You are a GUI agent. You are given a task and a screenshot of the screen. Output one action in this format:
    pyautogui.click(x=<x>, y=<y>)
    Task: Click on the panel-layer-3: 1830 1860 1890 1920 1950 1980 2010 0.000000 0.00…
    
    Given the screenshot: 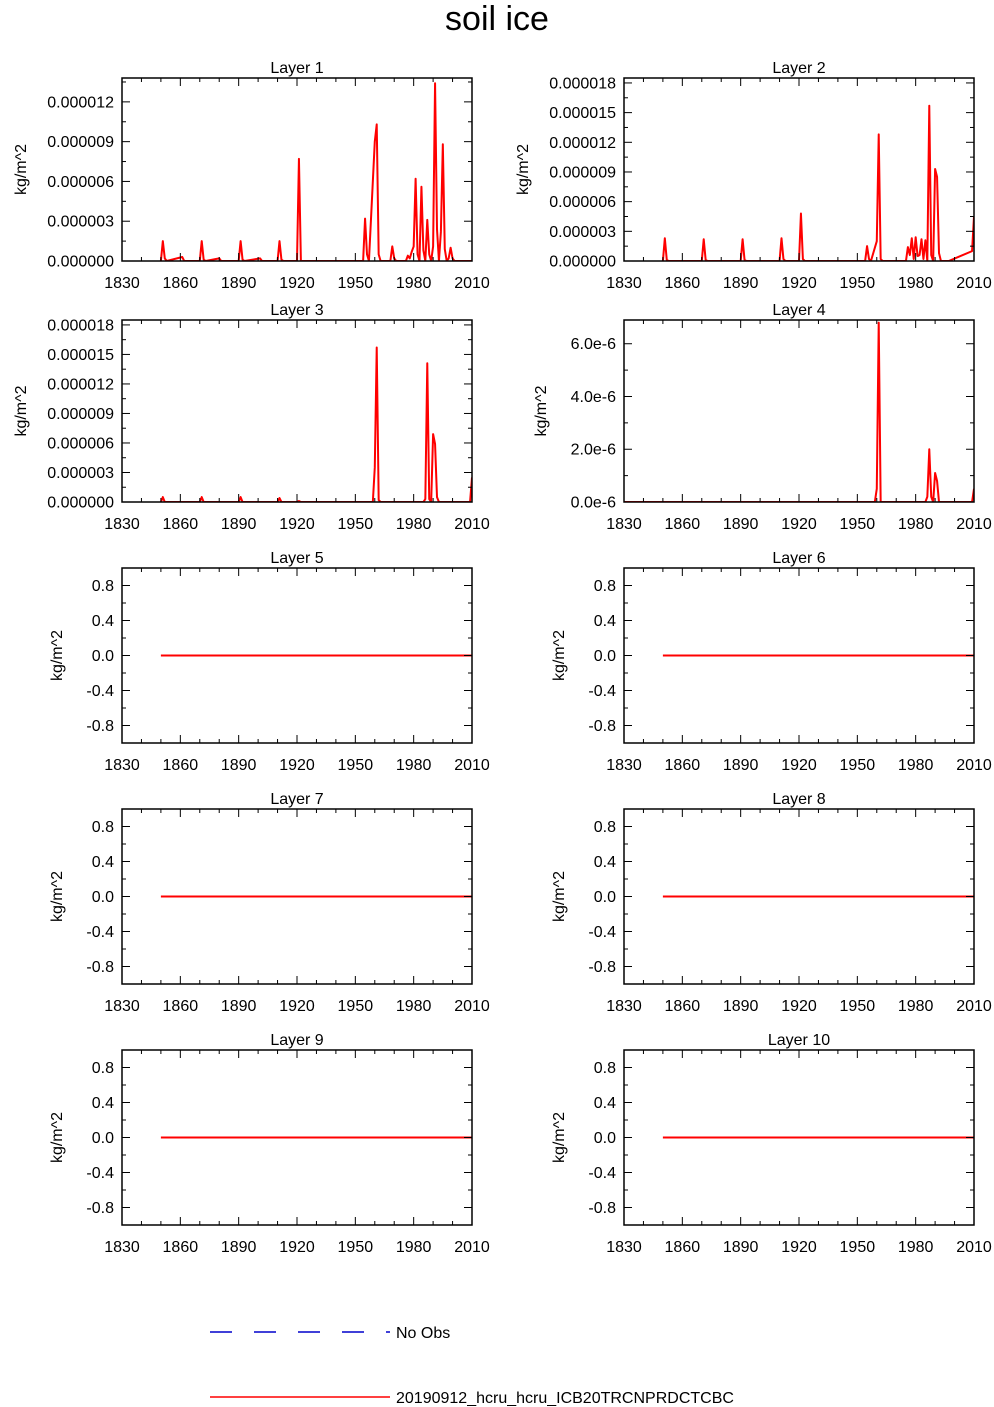 What is the action you would take?
    pyautogui.click(x=251, y=417)
    